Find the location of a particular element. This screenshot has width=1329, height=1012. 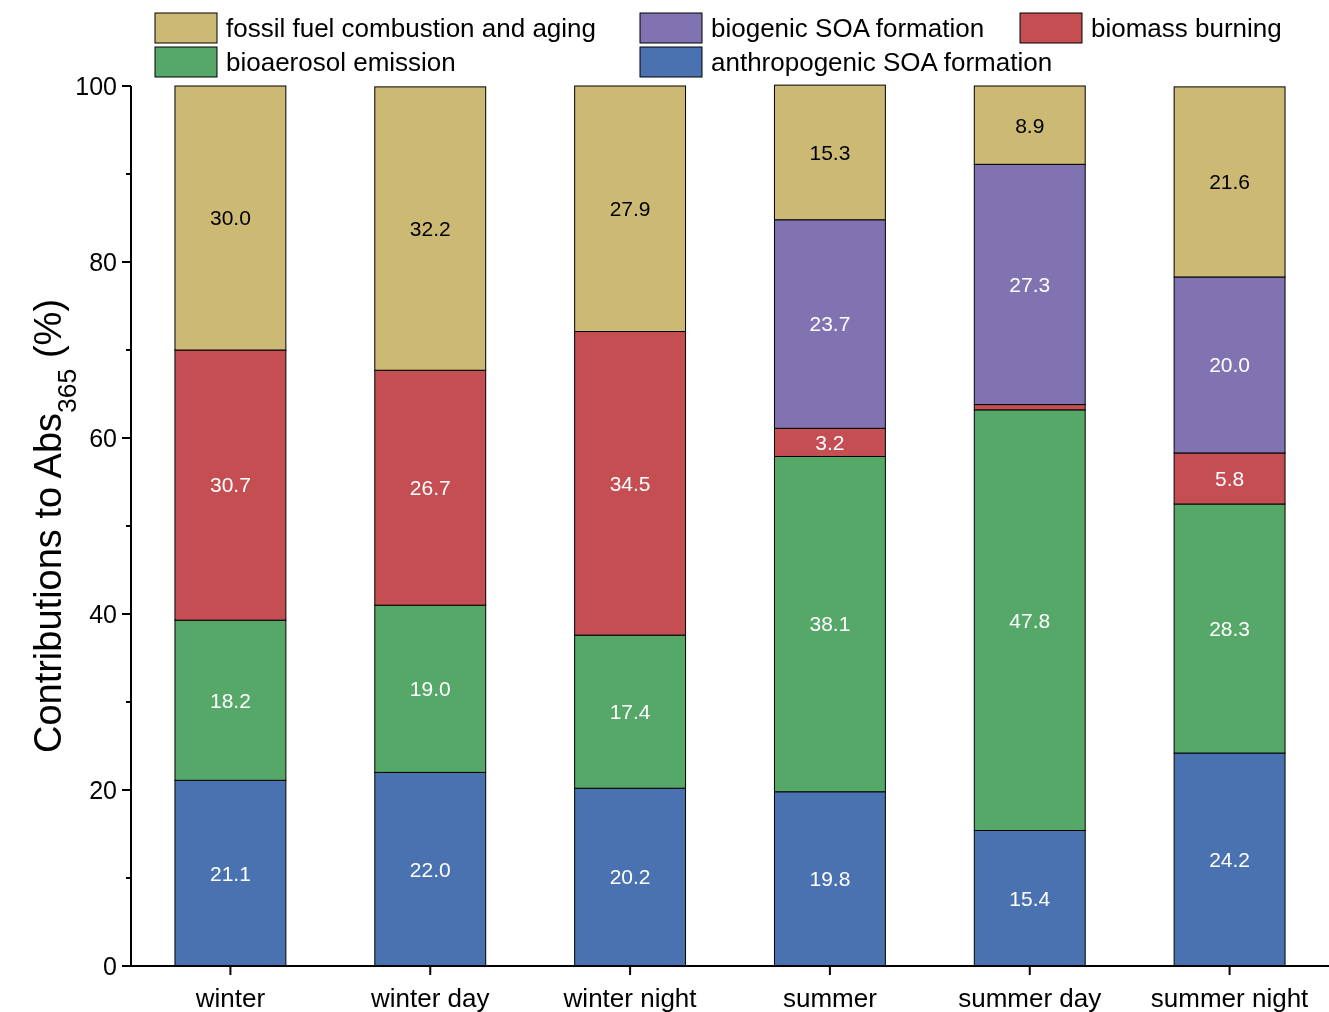

x-tick-label: summer is located at coordinates (830, 997).